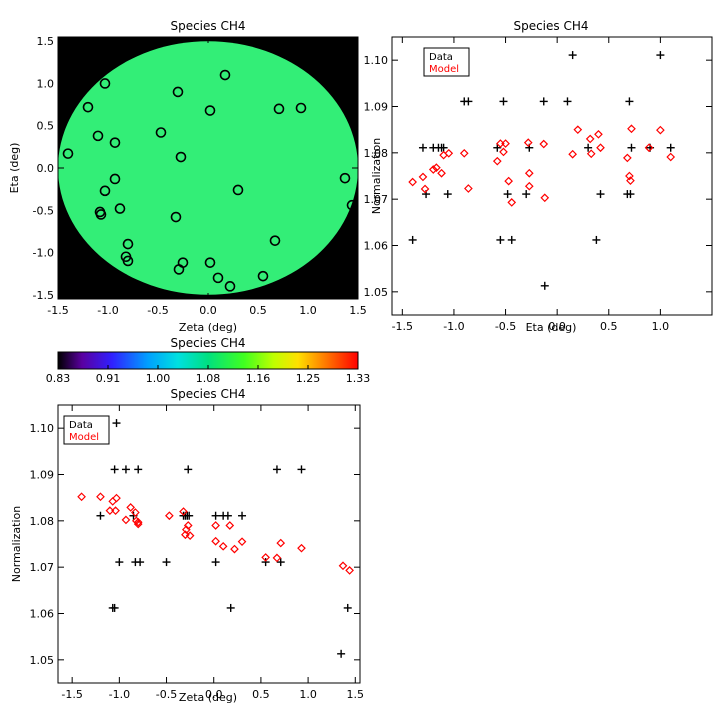 Image resolution: width=720 pixels, height=720 pixels. I want to click on eta-legend-data: Data, so click(441, 57).